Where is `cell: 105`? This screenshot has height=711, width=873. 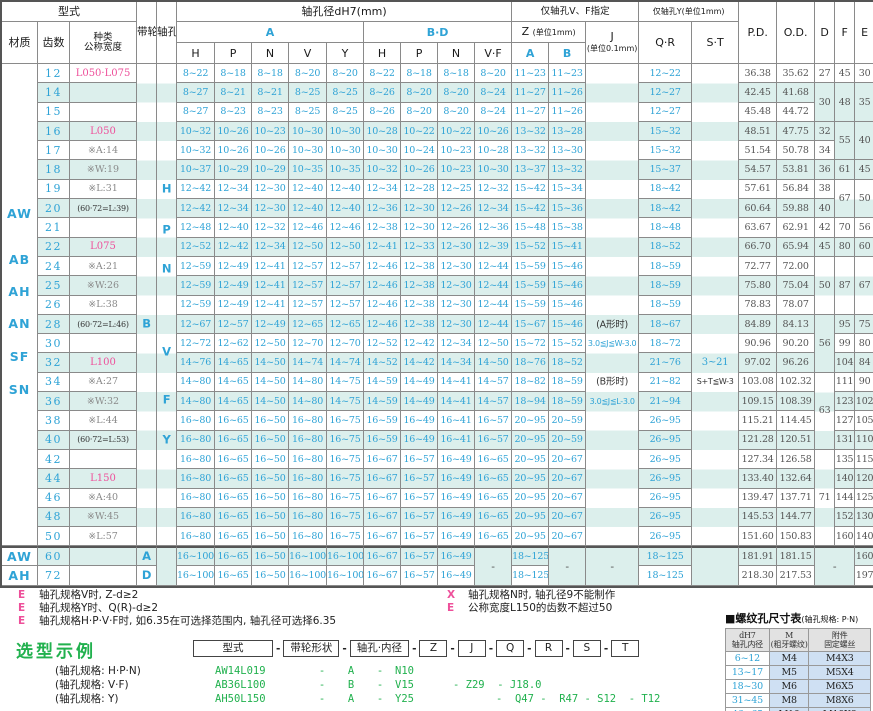 cell: 105 is located at coordinates (864, 421).